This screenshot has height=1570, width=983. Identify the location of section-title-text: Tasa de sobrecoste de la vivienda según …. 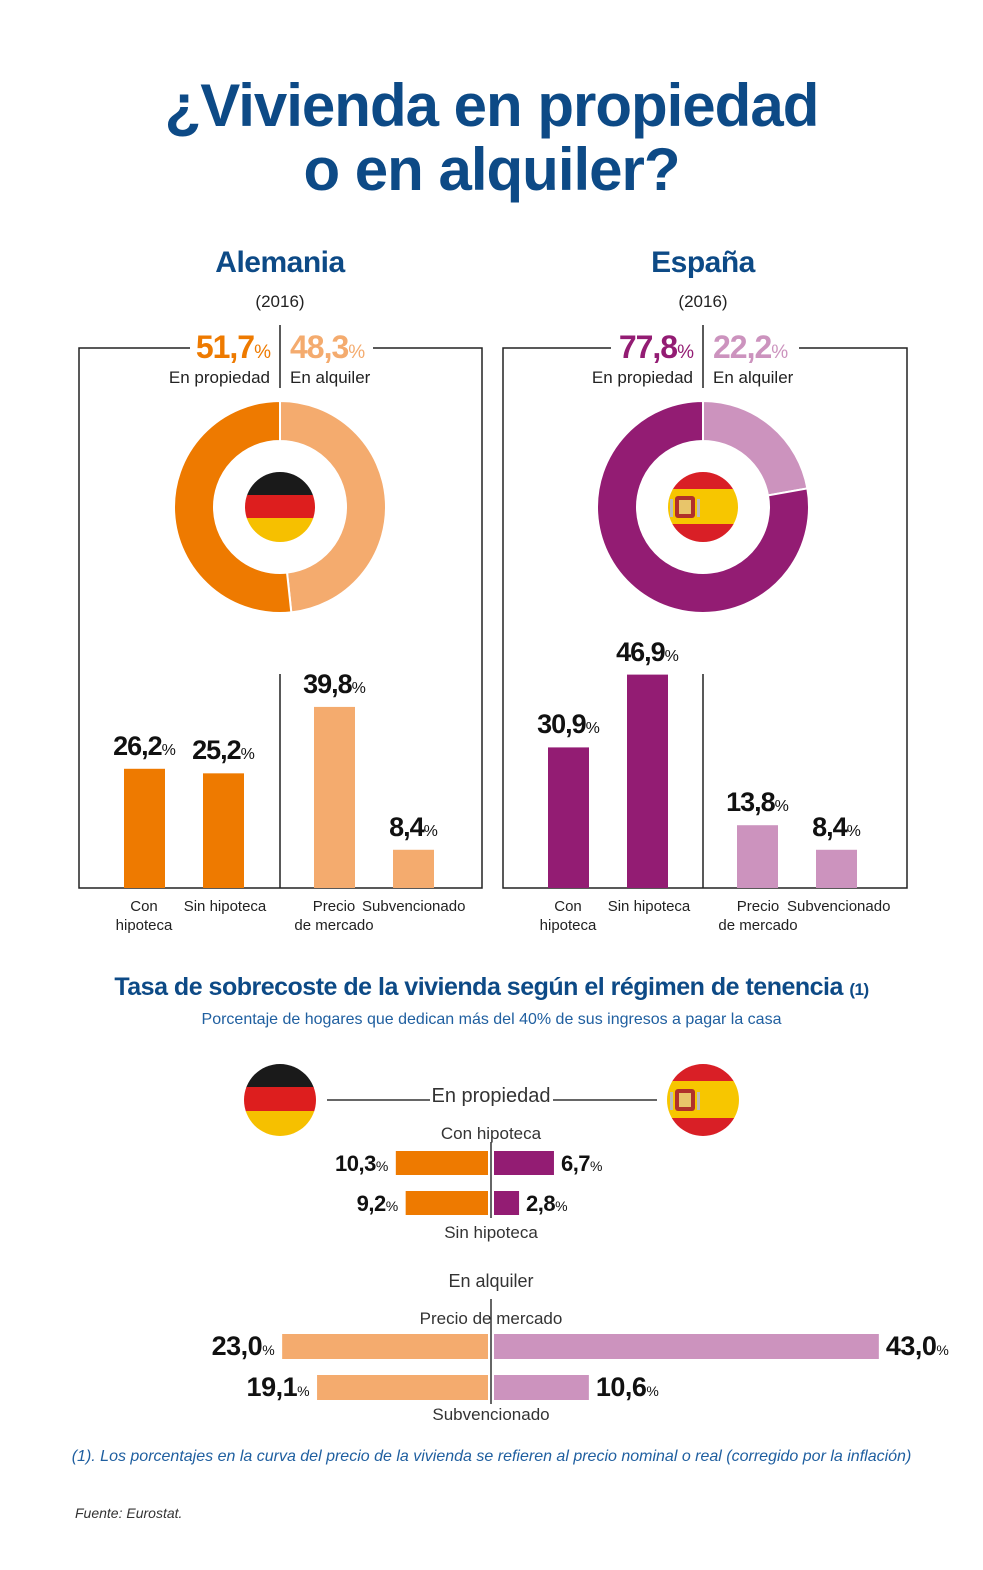
(478, 987).